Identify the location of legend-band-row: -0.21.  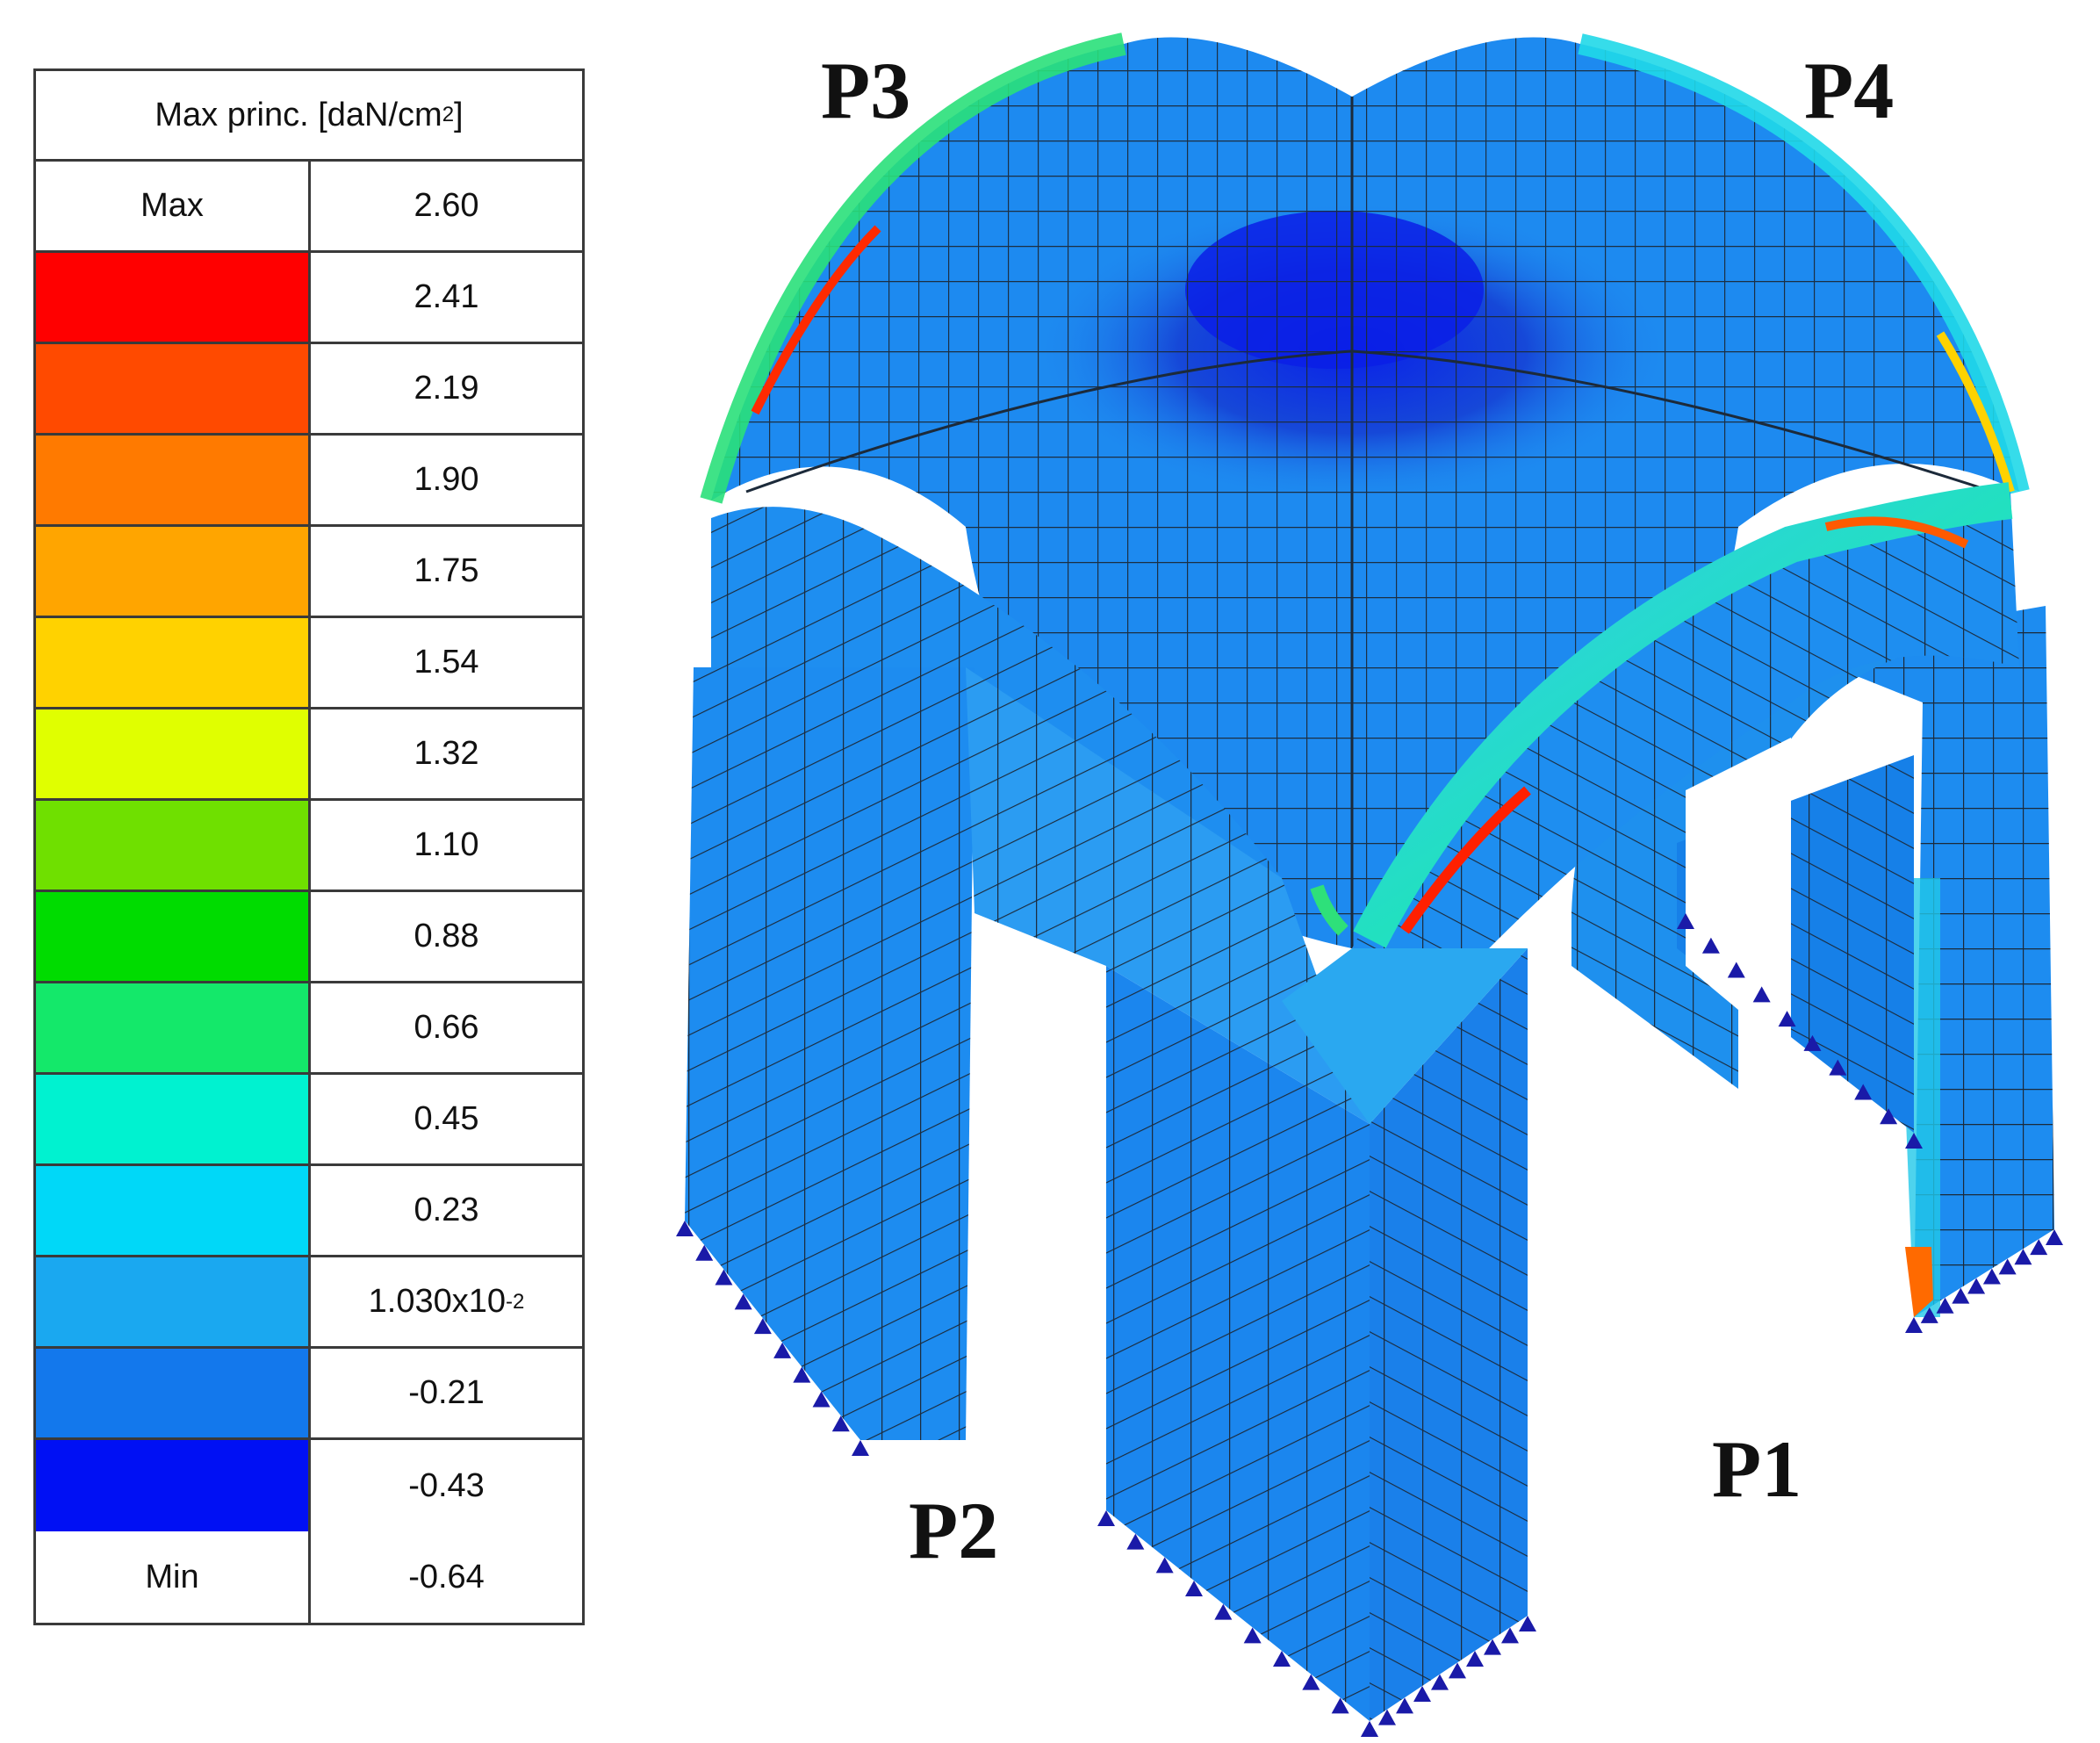
(309, 1395).